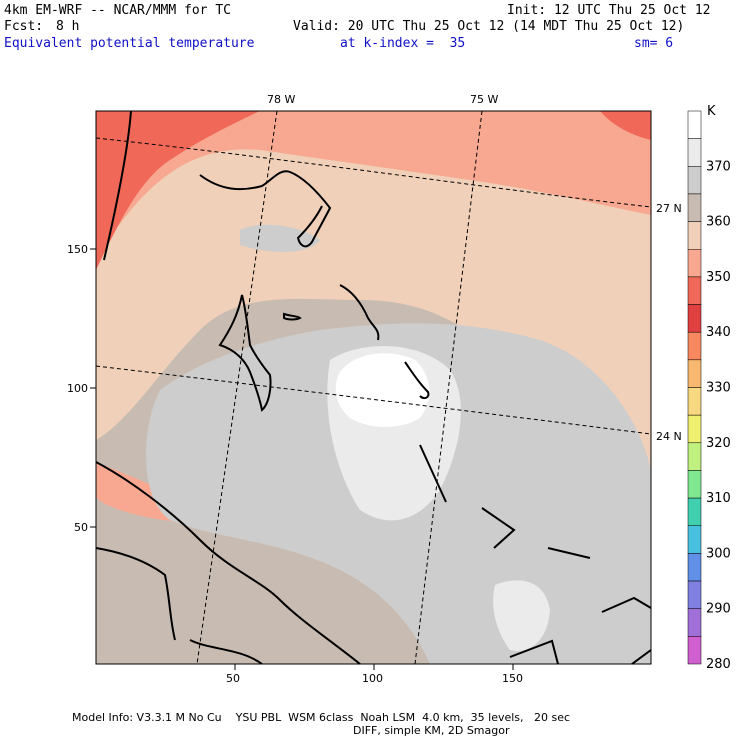 The width and height of the screenshot is (740, 740). I want to click on lat-label-27n: 27 N, so click(669, 208).